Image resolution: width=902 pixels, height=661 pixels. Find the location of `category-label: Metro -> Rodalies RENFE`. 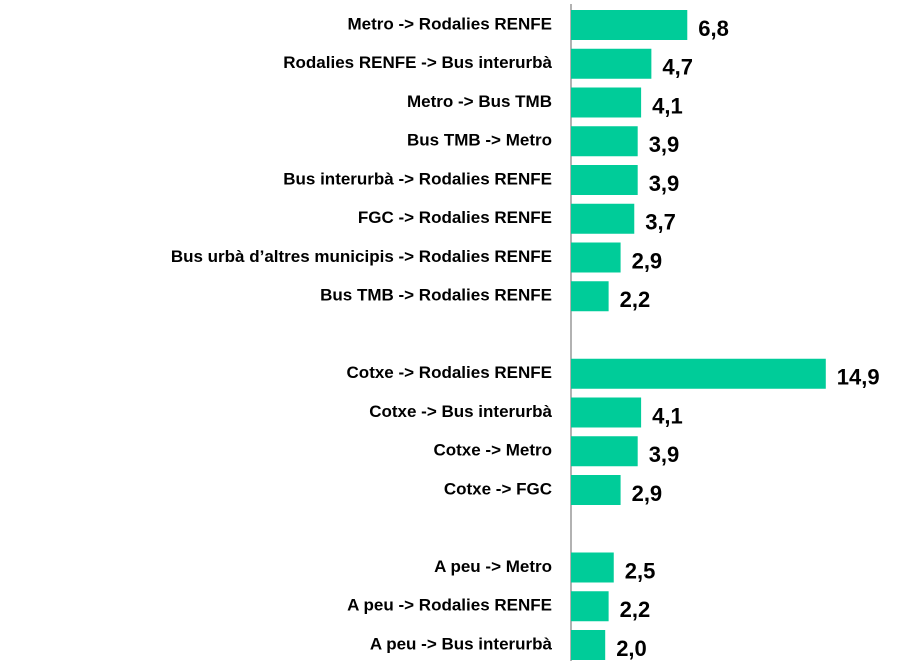

category-label: Metro -> Rodalies RENFE is located at coordinates (449, 23).